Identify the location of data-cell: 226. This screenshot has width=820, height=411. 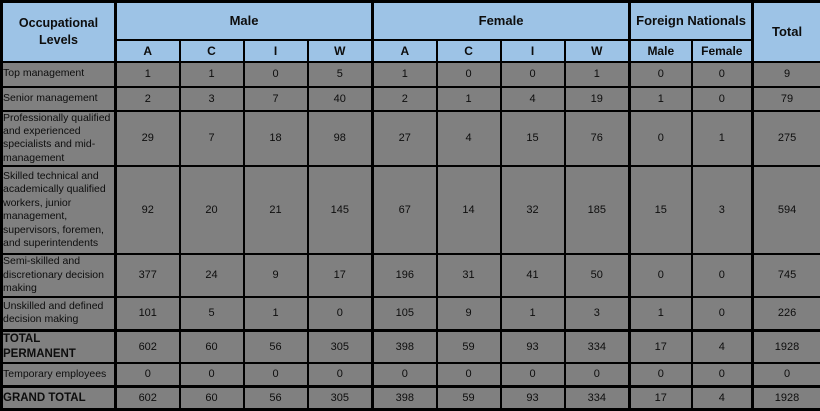
(786, 314).